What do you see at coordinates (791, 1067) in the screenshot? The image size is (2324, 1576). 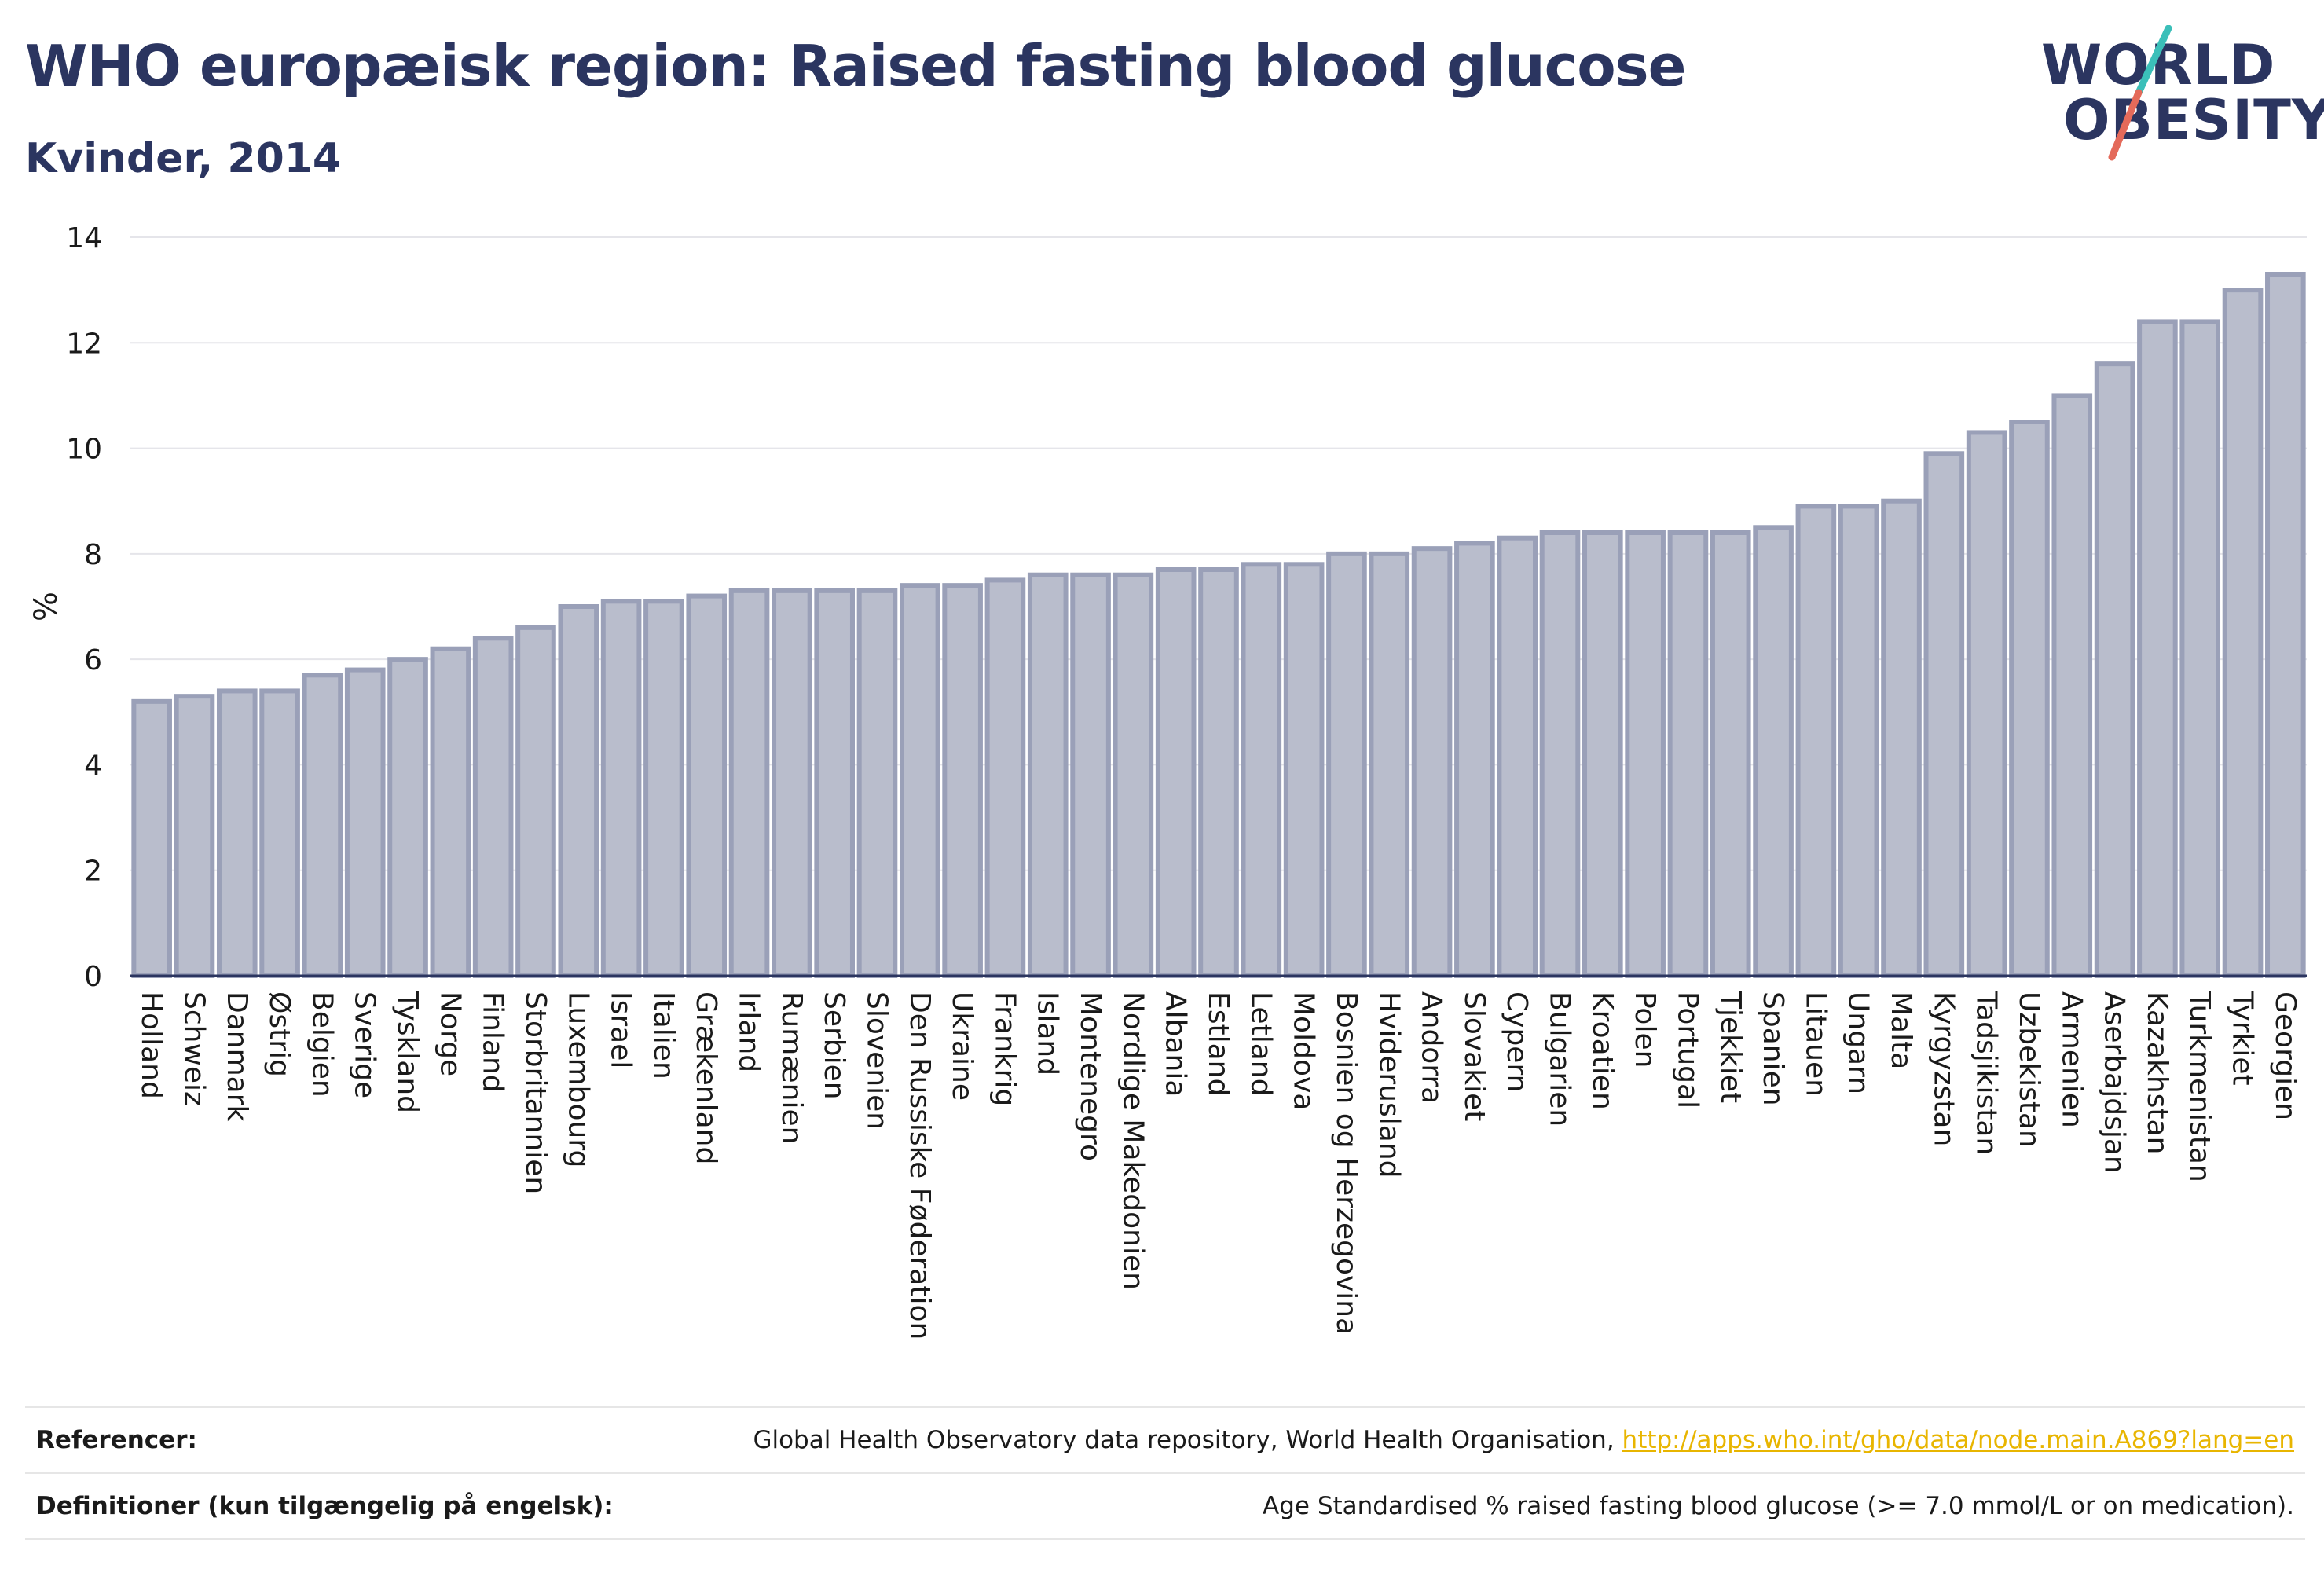 I see `x-tick-label: Rumænien` at bounding box center [791, 1067].